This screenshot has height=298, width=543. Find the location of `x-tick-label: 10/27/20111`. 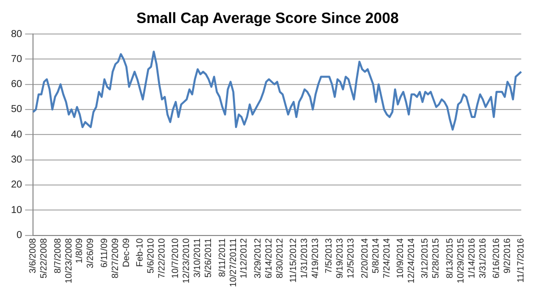

x-tick-label: 10/27/20111 is located at coordinates (233, 263).